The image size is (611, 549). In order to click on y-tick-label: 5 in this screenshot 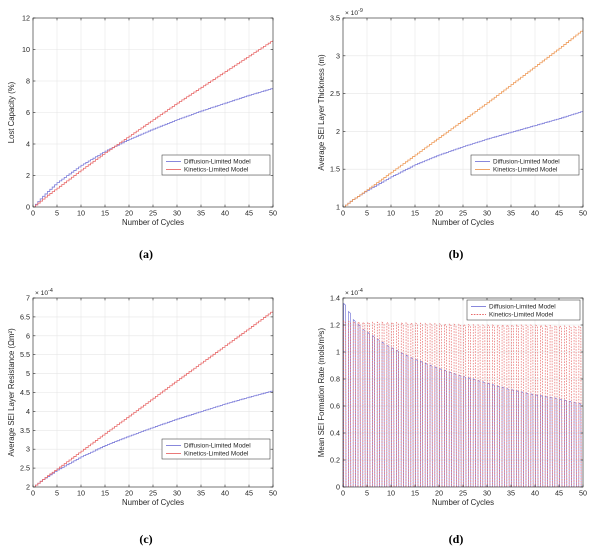, I will do `click(28, 373)`.